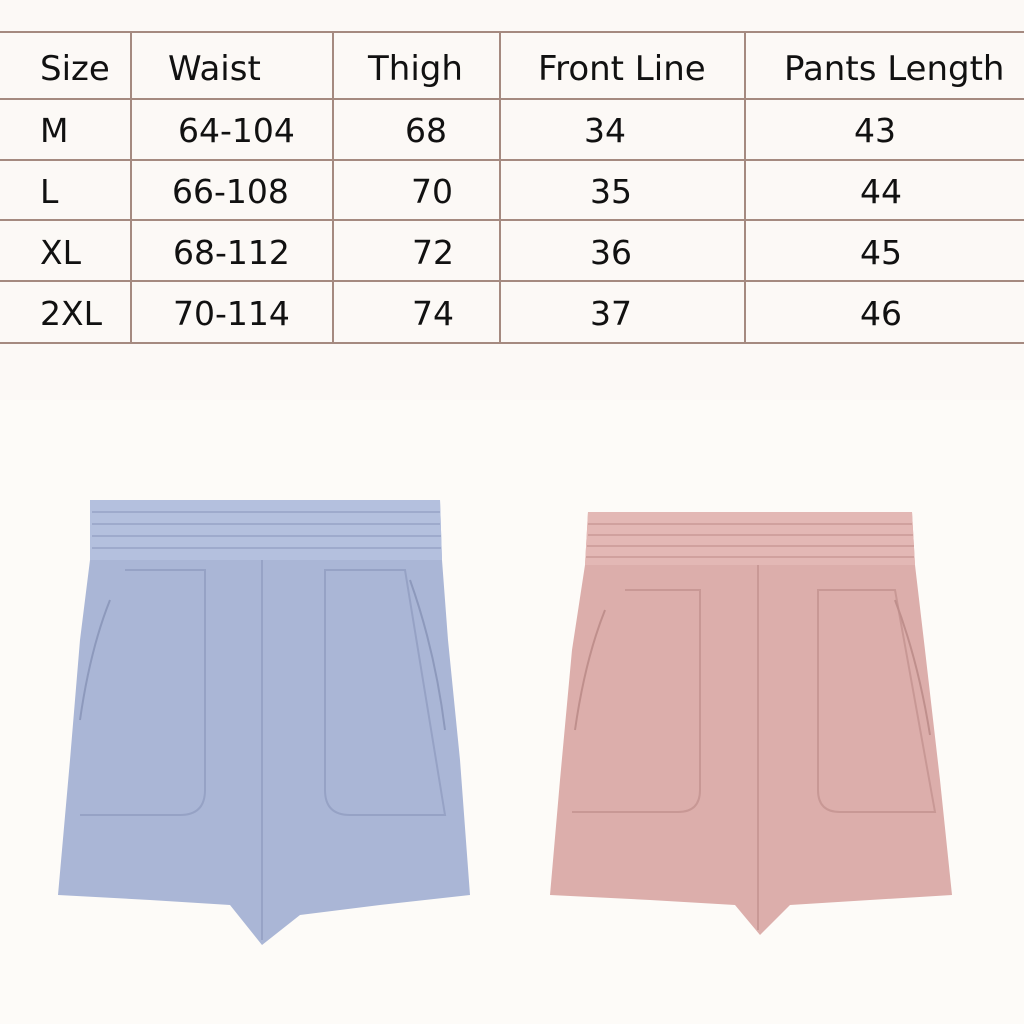 The width and height of the screenshot is (1024, 1024). Describe the element at coordinates (881, 313) in the screenshot. I see `cell-pants-length: 46` at that location.